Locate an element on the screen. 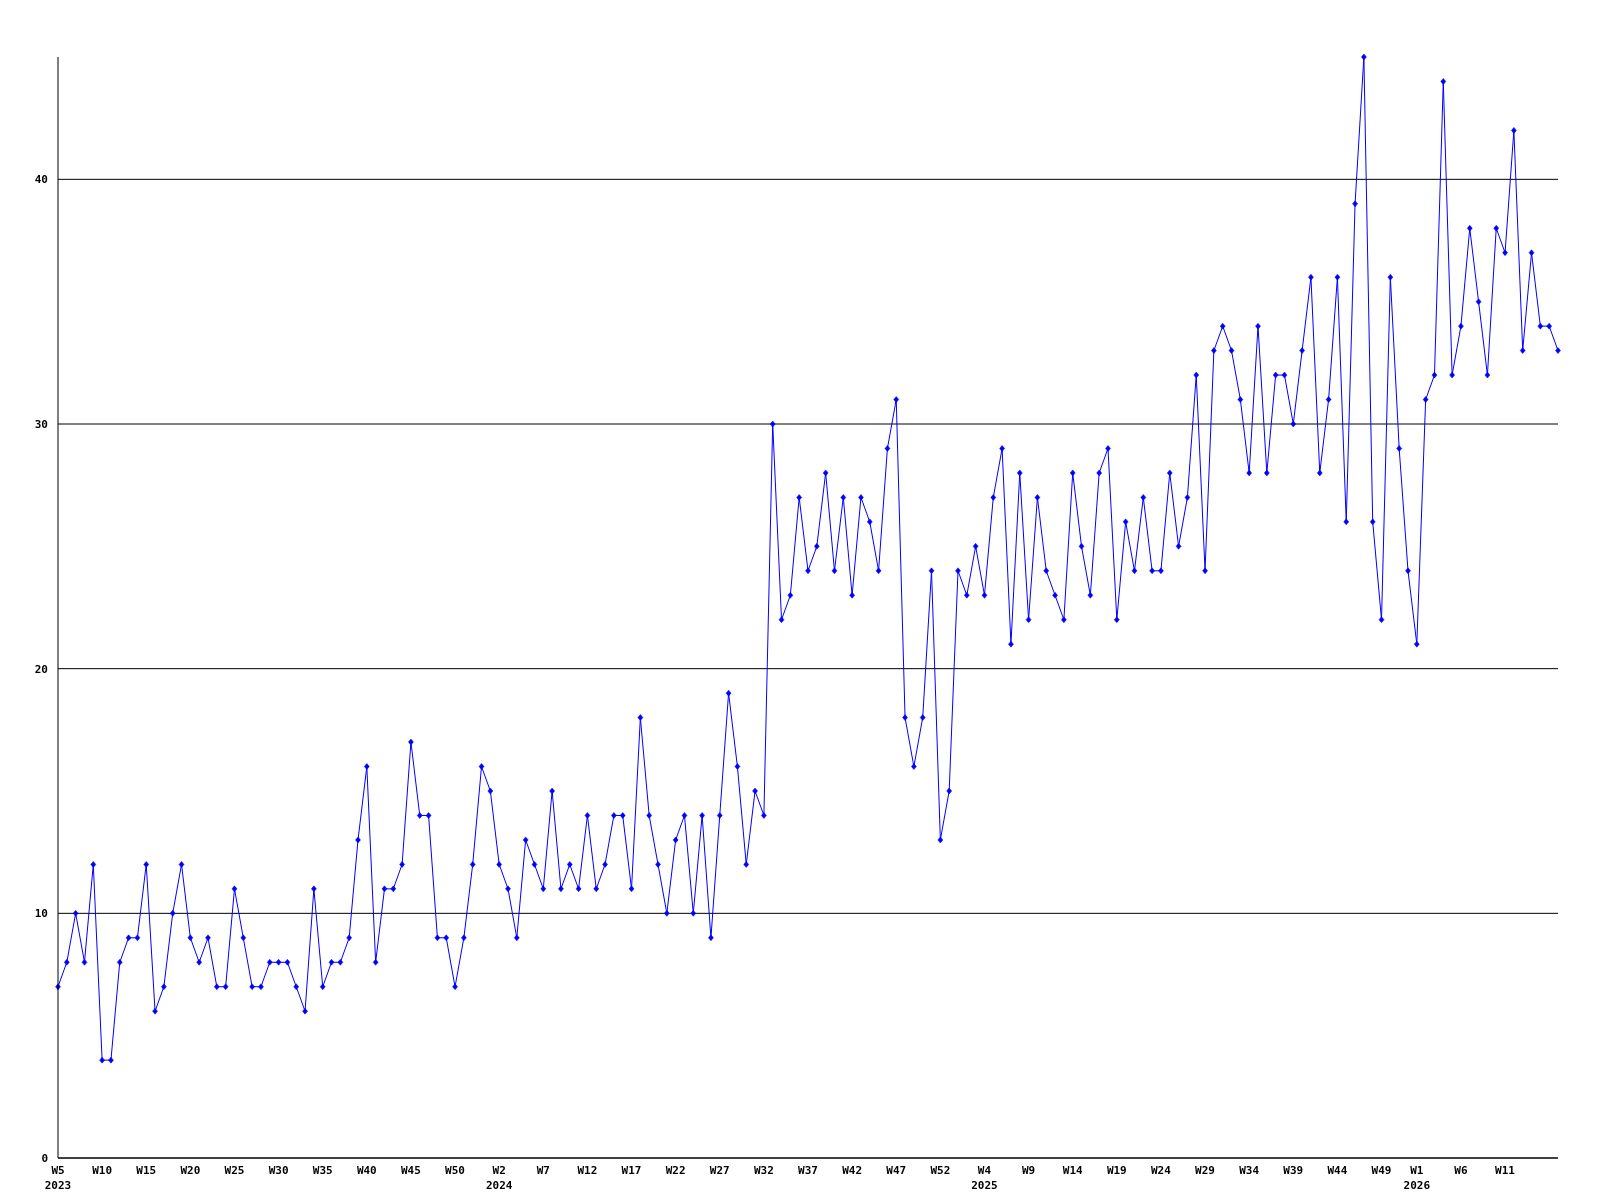 The height and width of the screenshot is (1200, 1600). x-tick-label: W30 is located at coordinates (278, 1170).